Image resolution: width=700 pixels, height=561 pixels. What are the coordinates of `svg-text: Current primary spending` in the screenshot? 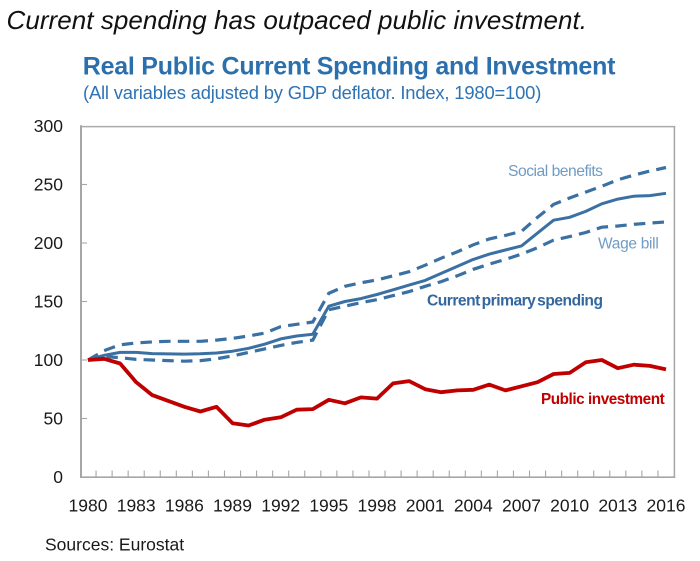 It's located at (515, 300).